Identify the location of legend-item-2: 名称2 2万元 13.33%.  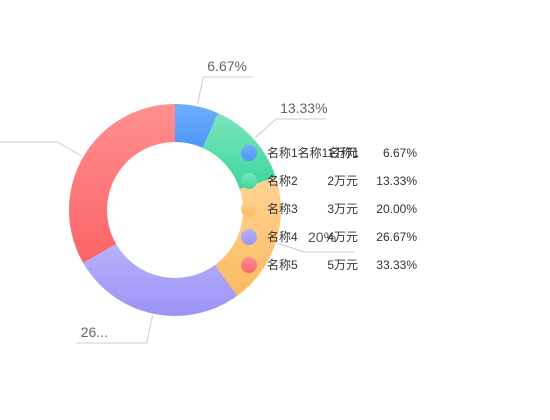
(329, 181).